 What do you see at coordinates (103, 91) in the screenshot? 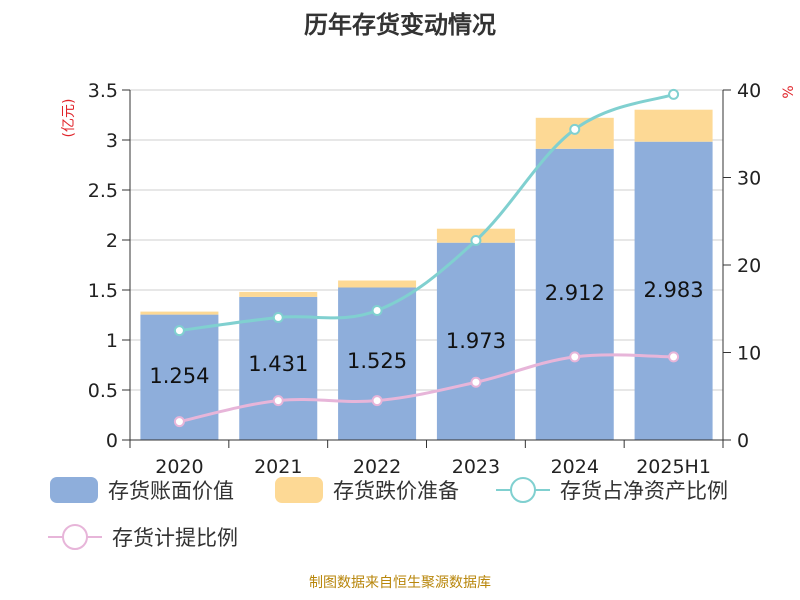
I see `left-axis-tick-label: 3.5` at bounding box center [103, 91].